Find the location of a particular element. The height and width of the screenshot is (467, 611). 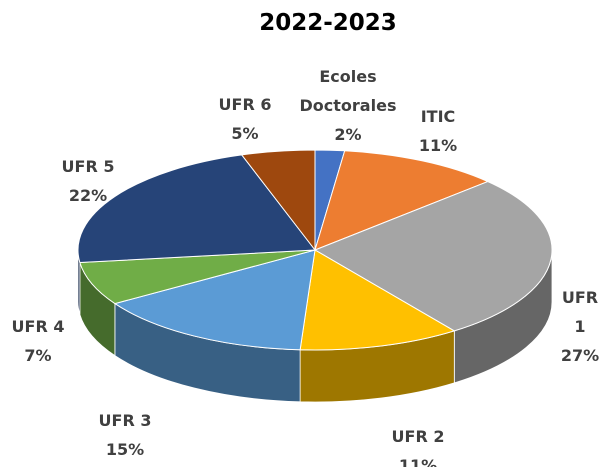

value-label: 2% is located at coordinates (348, 134).